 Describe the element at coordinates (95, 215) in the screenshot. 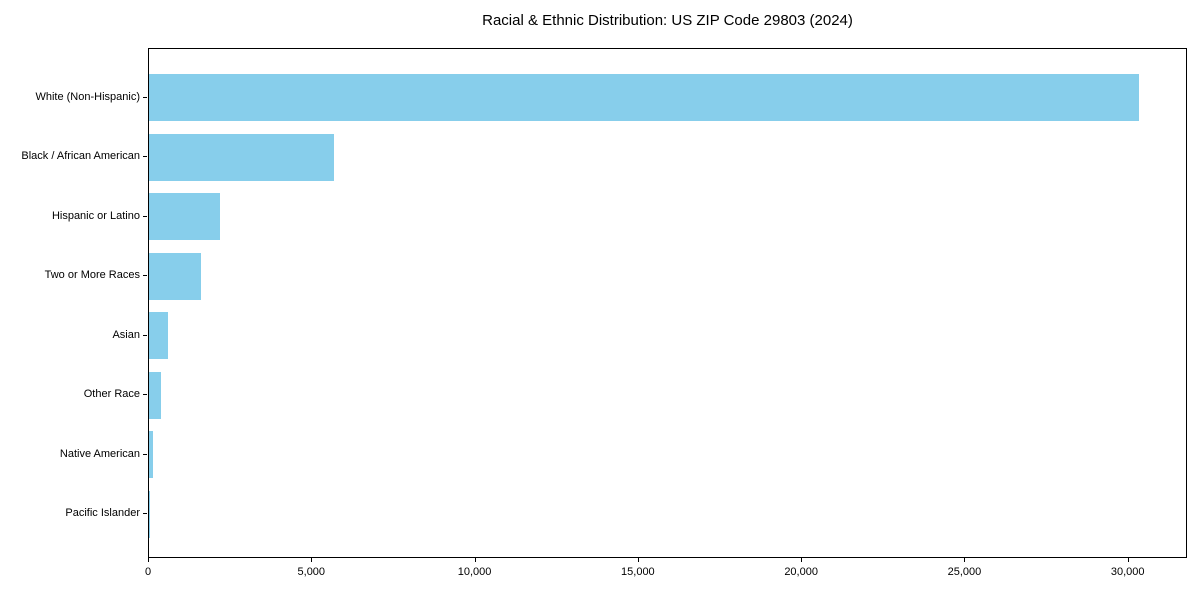

I see `y-tick-label: Hispanic or Latino` at that location.